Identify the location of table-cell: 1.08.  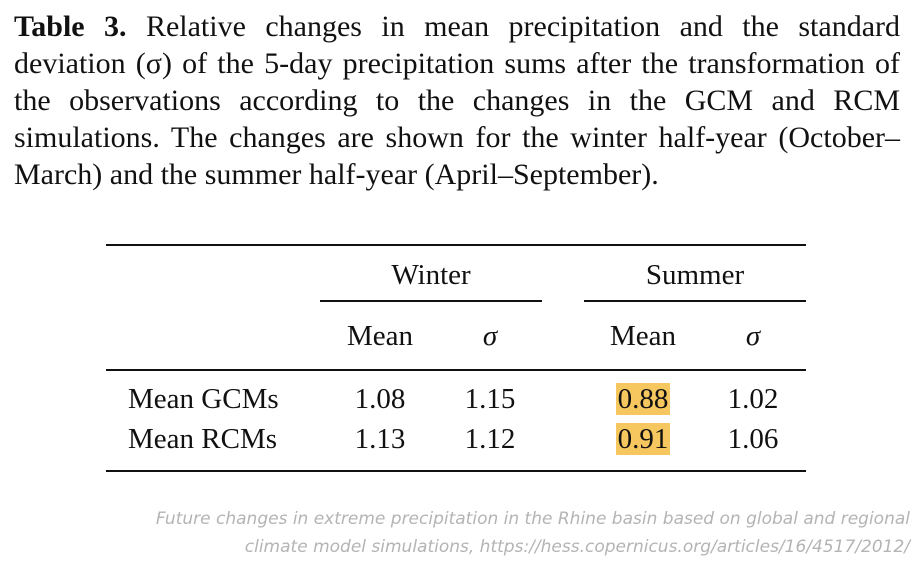
(380, 399).